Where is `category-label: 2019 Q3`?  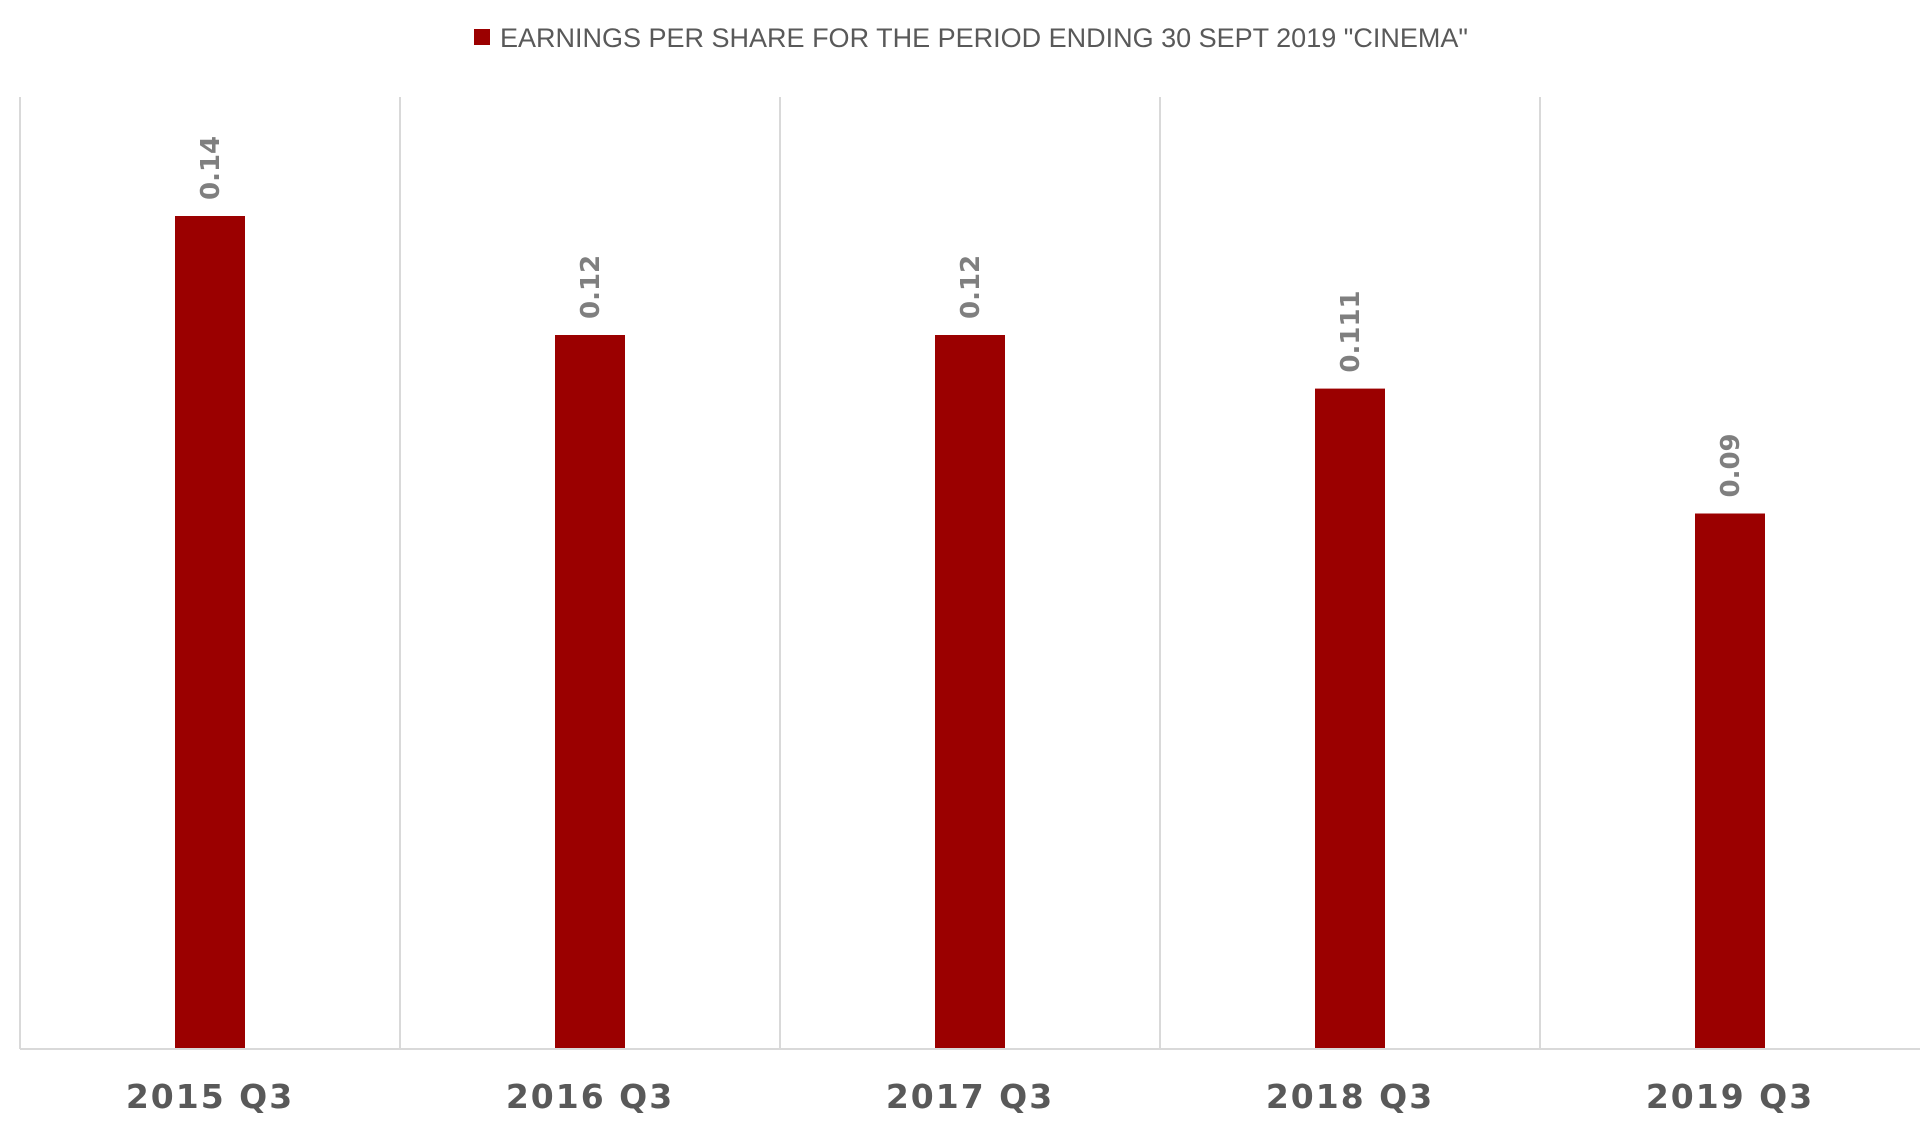
category-label: 2019 Q3 is located at coordinates (1730, 1096).